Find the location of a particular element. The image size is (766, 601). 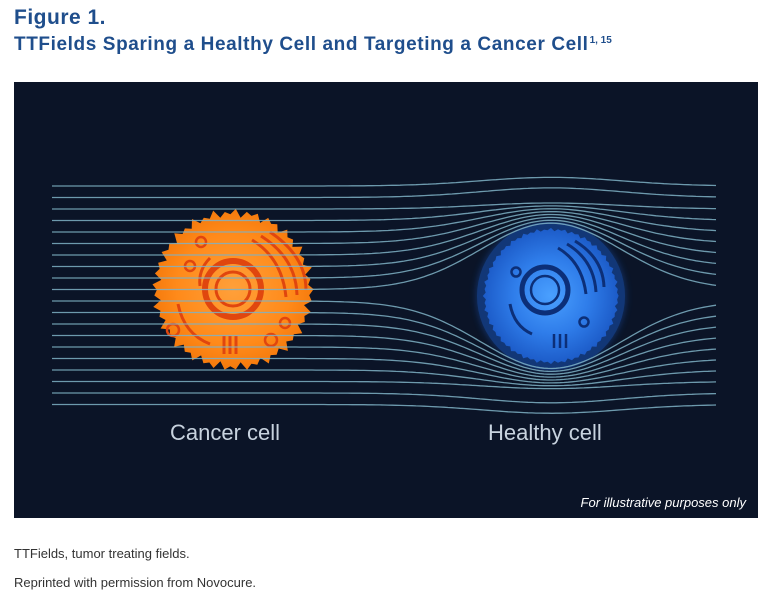

illustrative-disclaimer: For illustrative purposes only is located at coordinates (663, 502).